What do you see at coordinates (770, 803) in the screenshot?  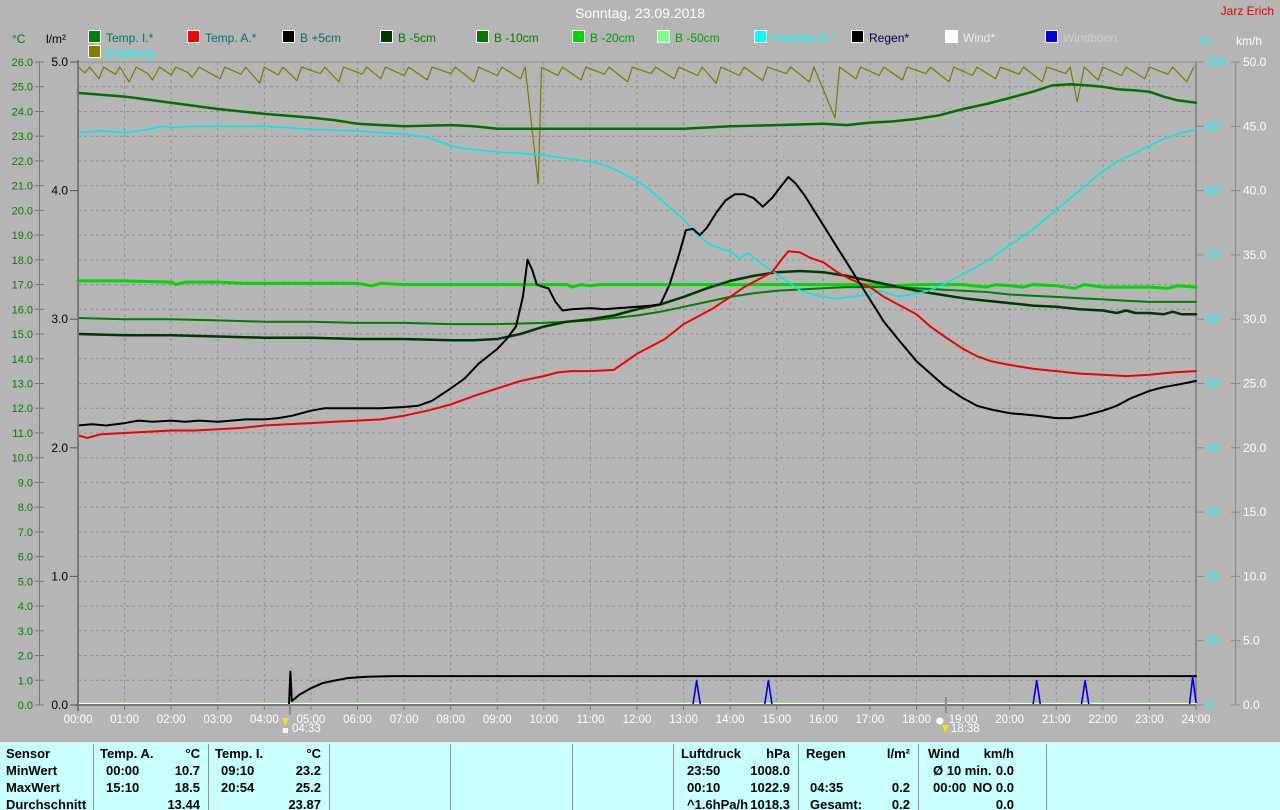 I see `cell-value: 1018.3` at bounding box center [770, 803].